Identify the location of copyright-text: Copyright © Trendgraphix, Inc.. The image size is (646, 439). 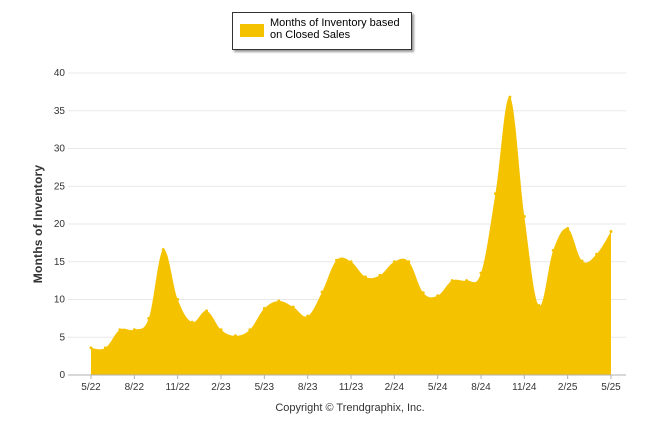
(350, 408).